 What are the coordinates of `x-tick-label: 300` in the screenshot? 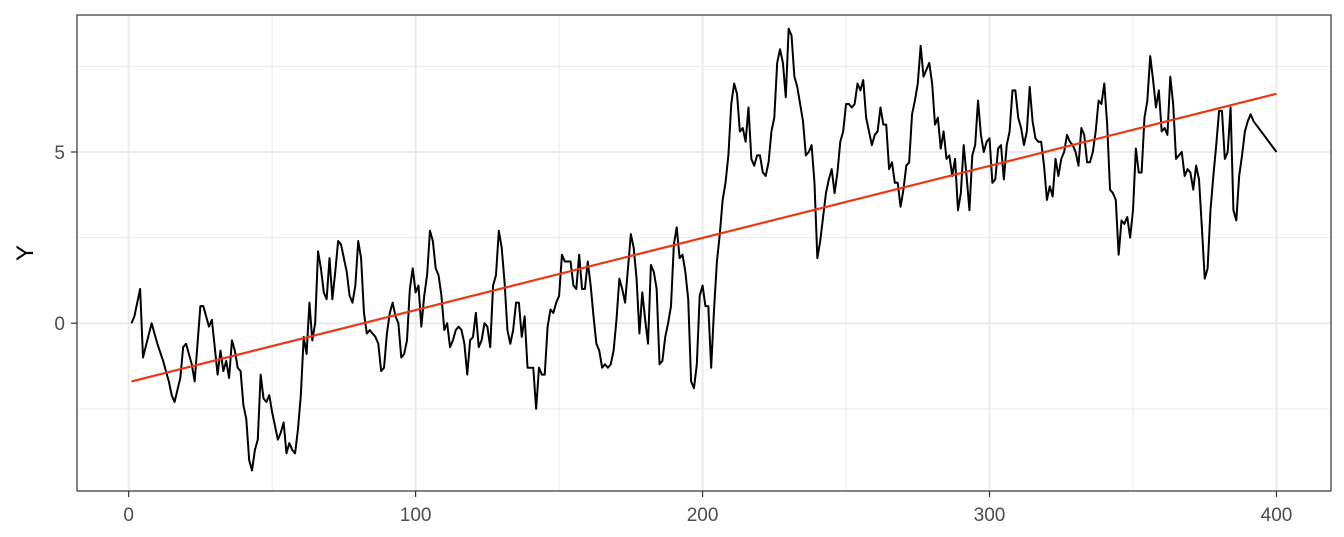 It's located at (990, 515).